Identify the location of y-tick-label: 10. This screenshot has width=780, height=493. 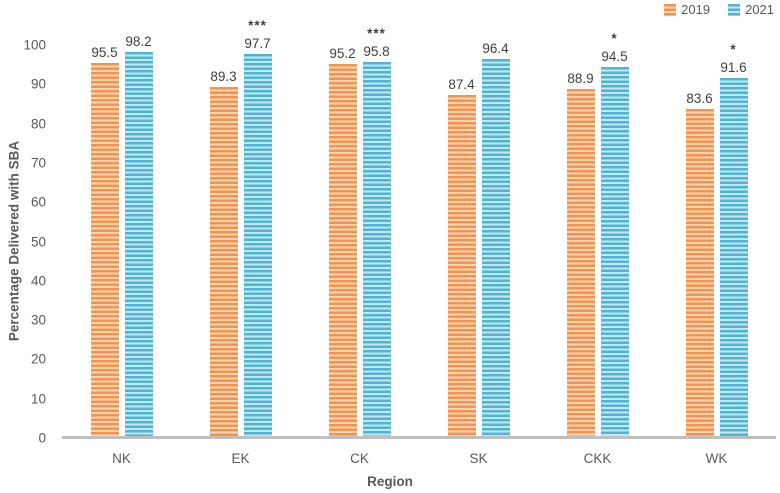
(38, 399).